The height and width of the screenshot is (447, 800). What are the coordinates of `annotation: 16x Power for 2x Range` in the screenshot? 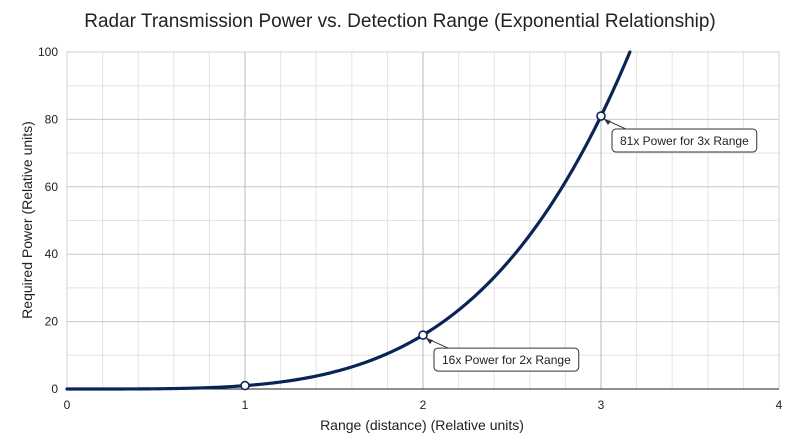 It's located at (502, 354).